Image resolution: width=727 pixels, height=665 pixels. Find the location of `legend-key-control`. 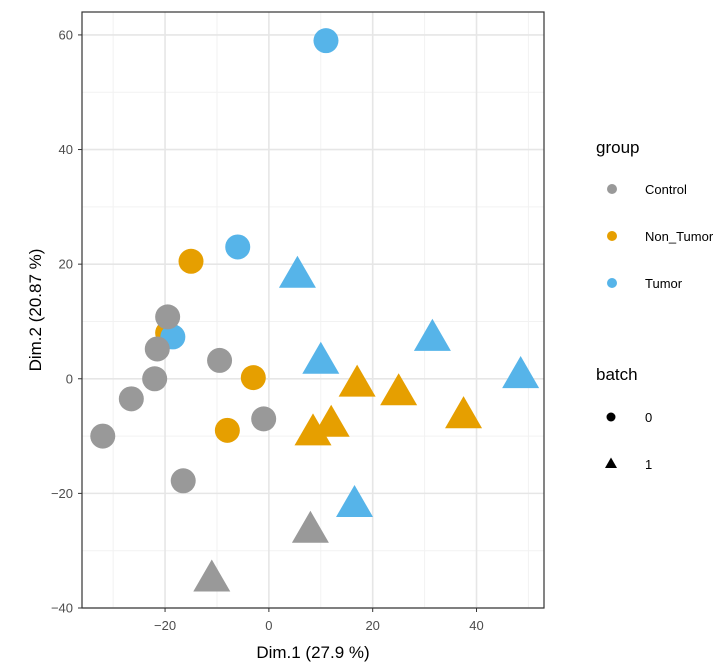

legend-key-control is located at coordinates (612, 189).